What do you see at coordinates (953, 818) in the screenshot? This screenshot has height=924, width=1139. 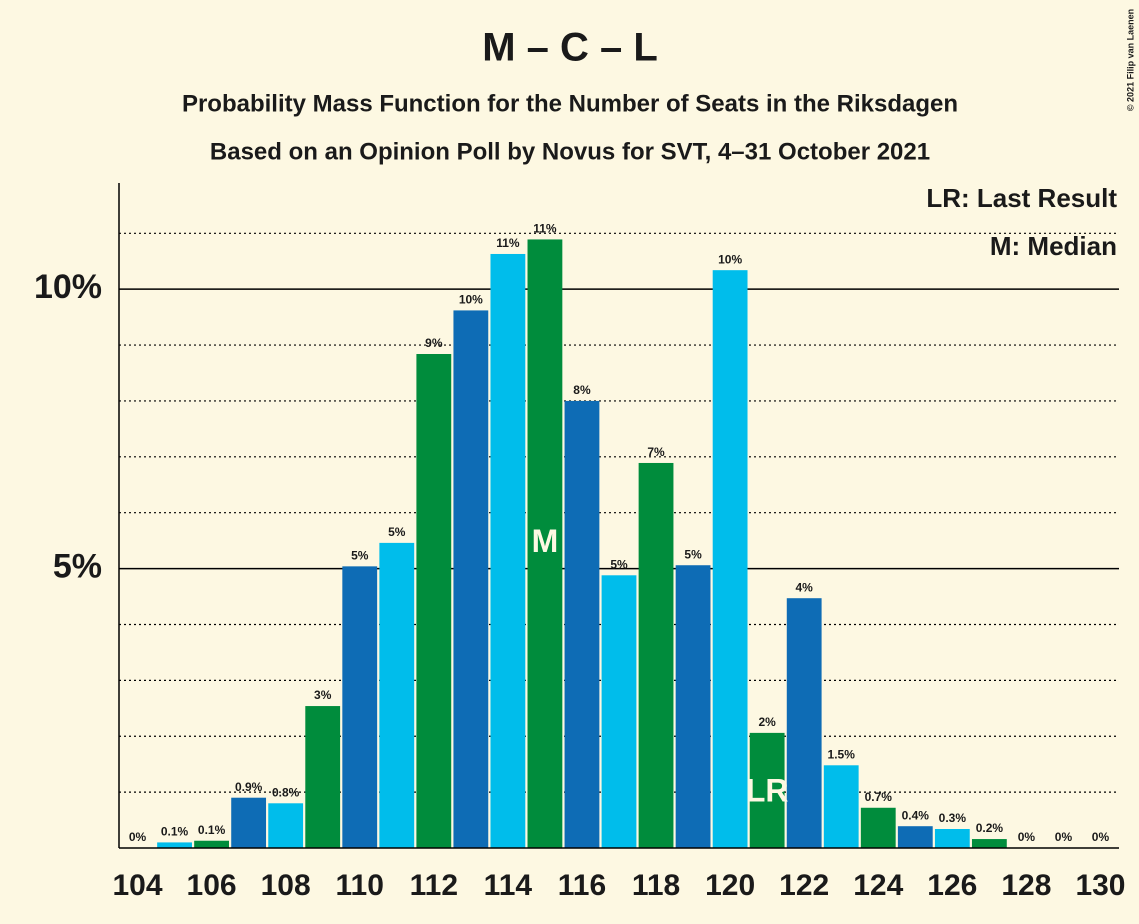 I see `data-label: 0.3%` at bounding box center [953, 818].